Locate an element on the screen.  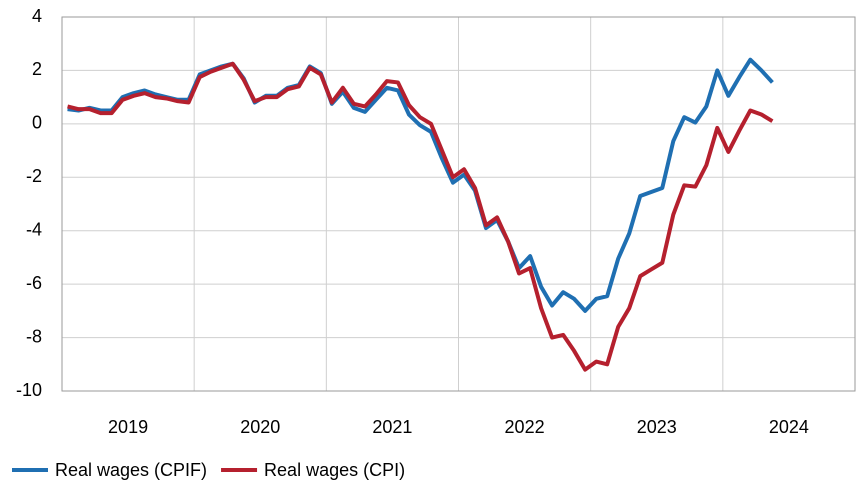
y-tick-label: -6 is located at coordinates (34, 283).